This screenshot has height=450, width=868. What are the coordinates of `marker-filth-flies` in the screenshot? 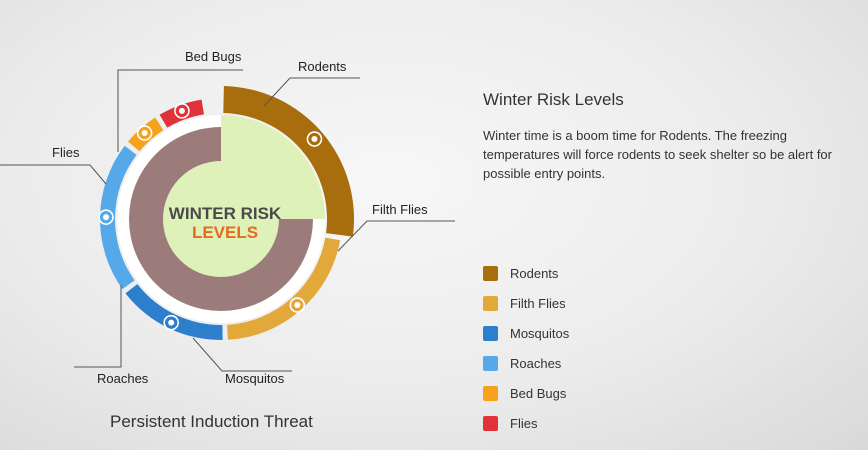 It's located at (297, 305).